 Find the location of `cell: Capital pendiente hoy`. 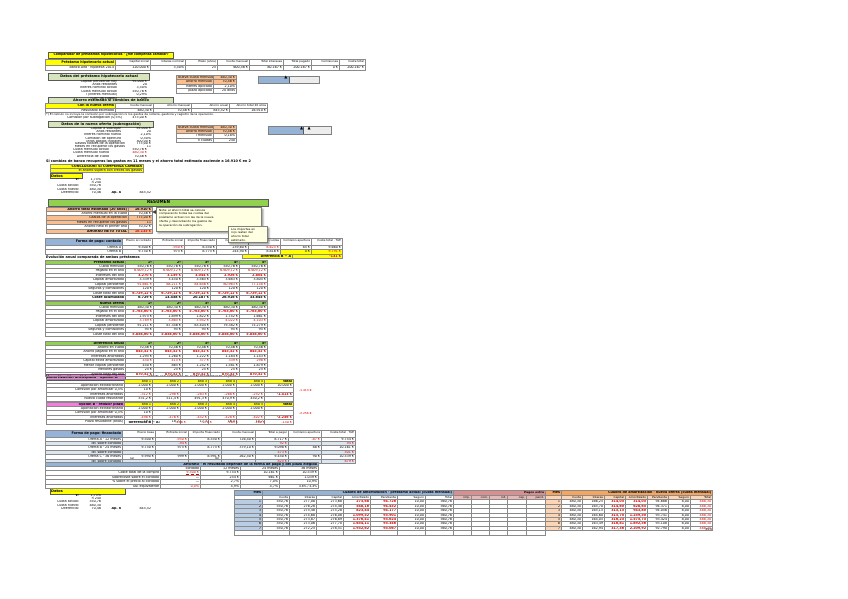

cell: Capital pendiente hoy is located at coordinates (98, 81).